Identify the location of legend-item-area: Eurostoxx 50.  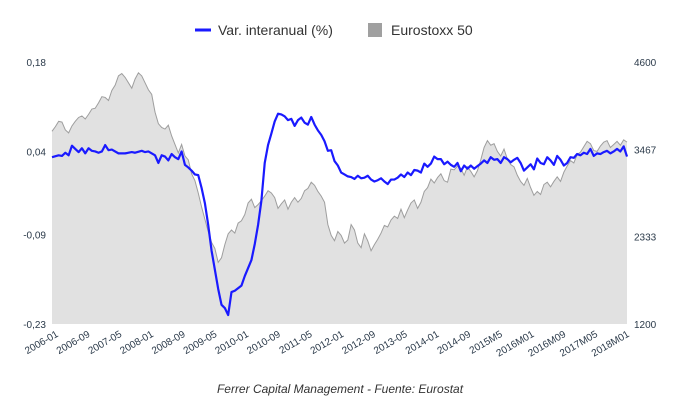
(420, 30).